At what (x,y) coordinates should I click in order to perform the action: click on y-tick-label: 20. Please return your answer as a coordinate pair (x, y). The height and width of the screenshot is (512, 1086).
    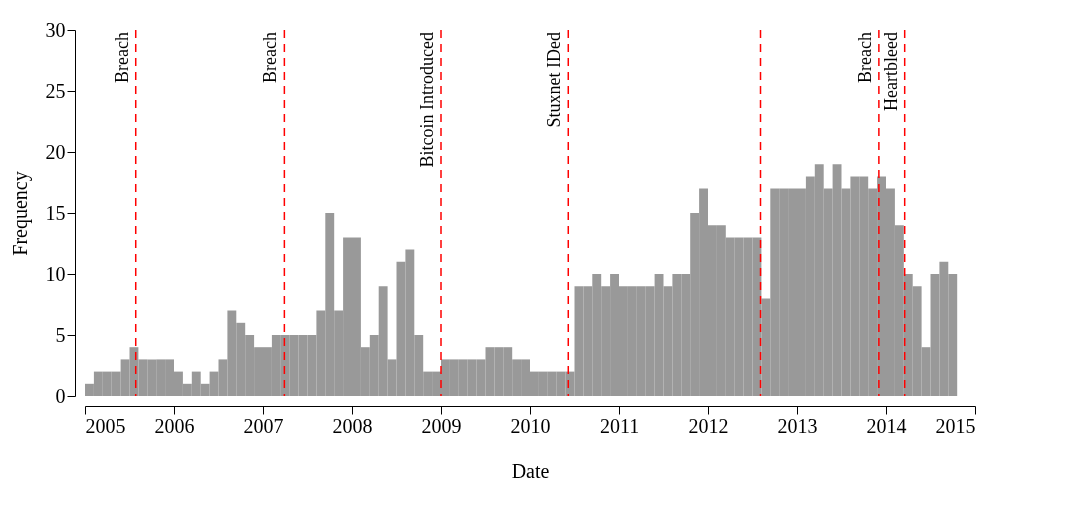
    Looking at the image, I should click on (55, 151).